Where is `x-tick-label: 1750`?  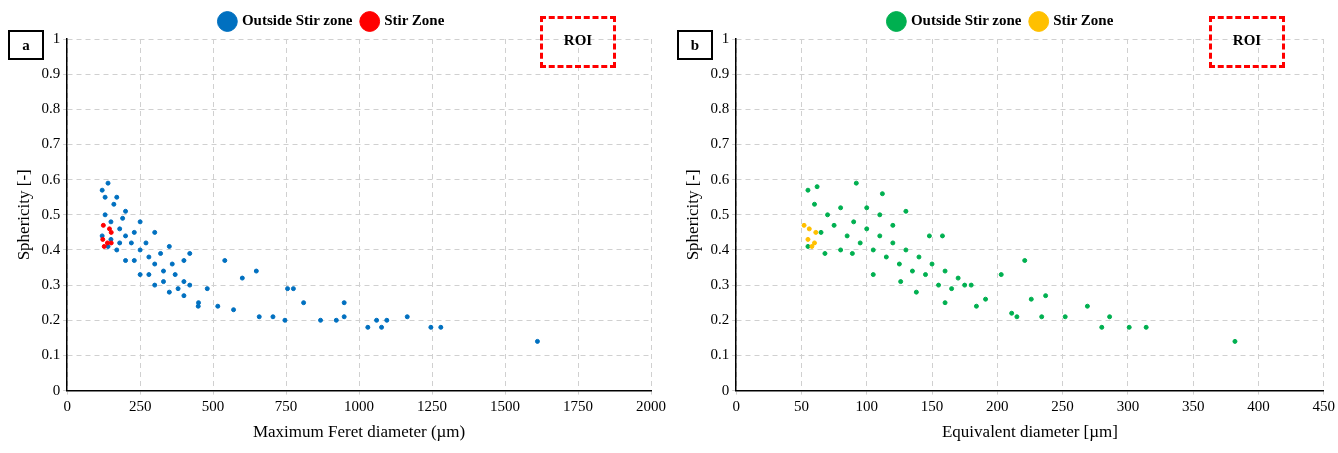
x-tick-label: 1750 is located at coordinates (578, 405).